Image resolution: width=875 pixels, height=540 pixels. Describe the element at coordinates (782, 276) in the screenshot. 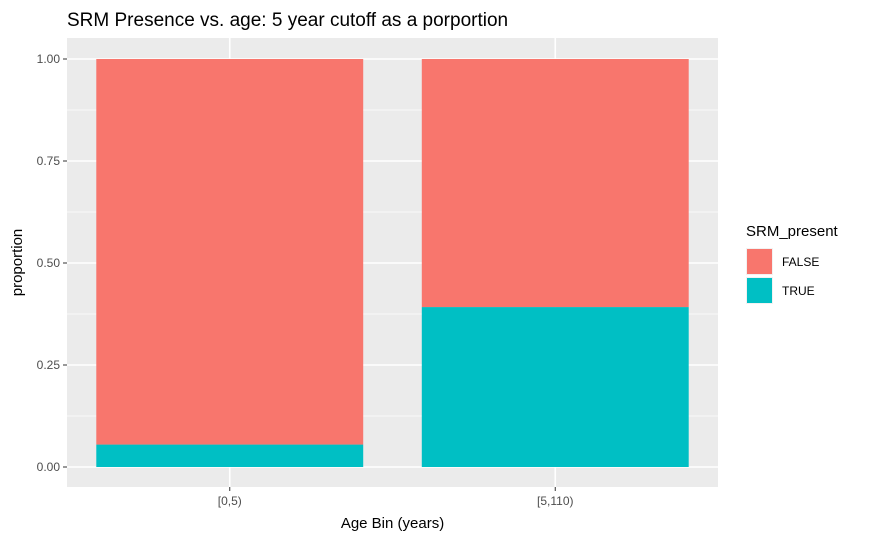

I see `legend: FALSE TRUE` at that location.